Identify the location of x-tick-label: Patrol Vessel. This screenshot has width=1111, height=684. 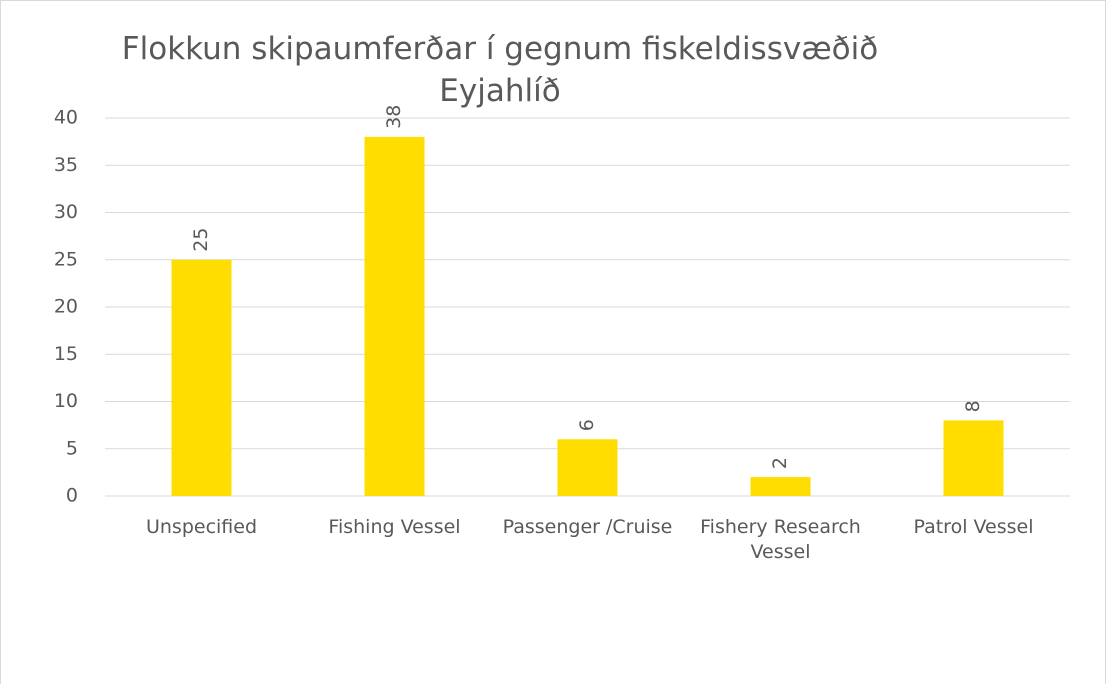
(973, 527).